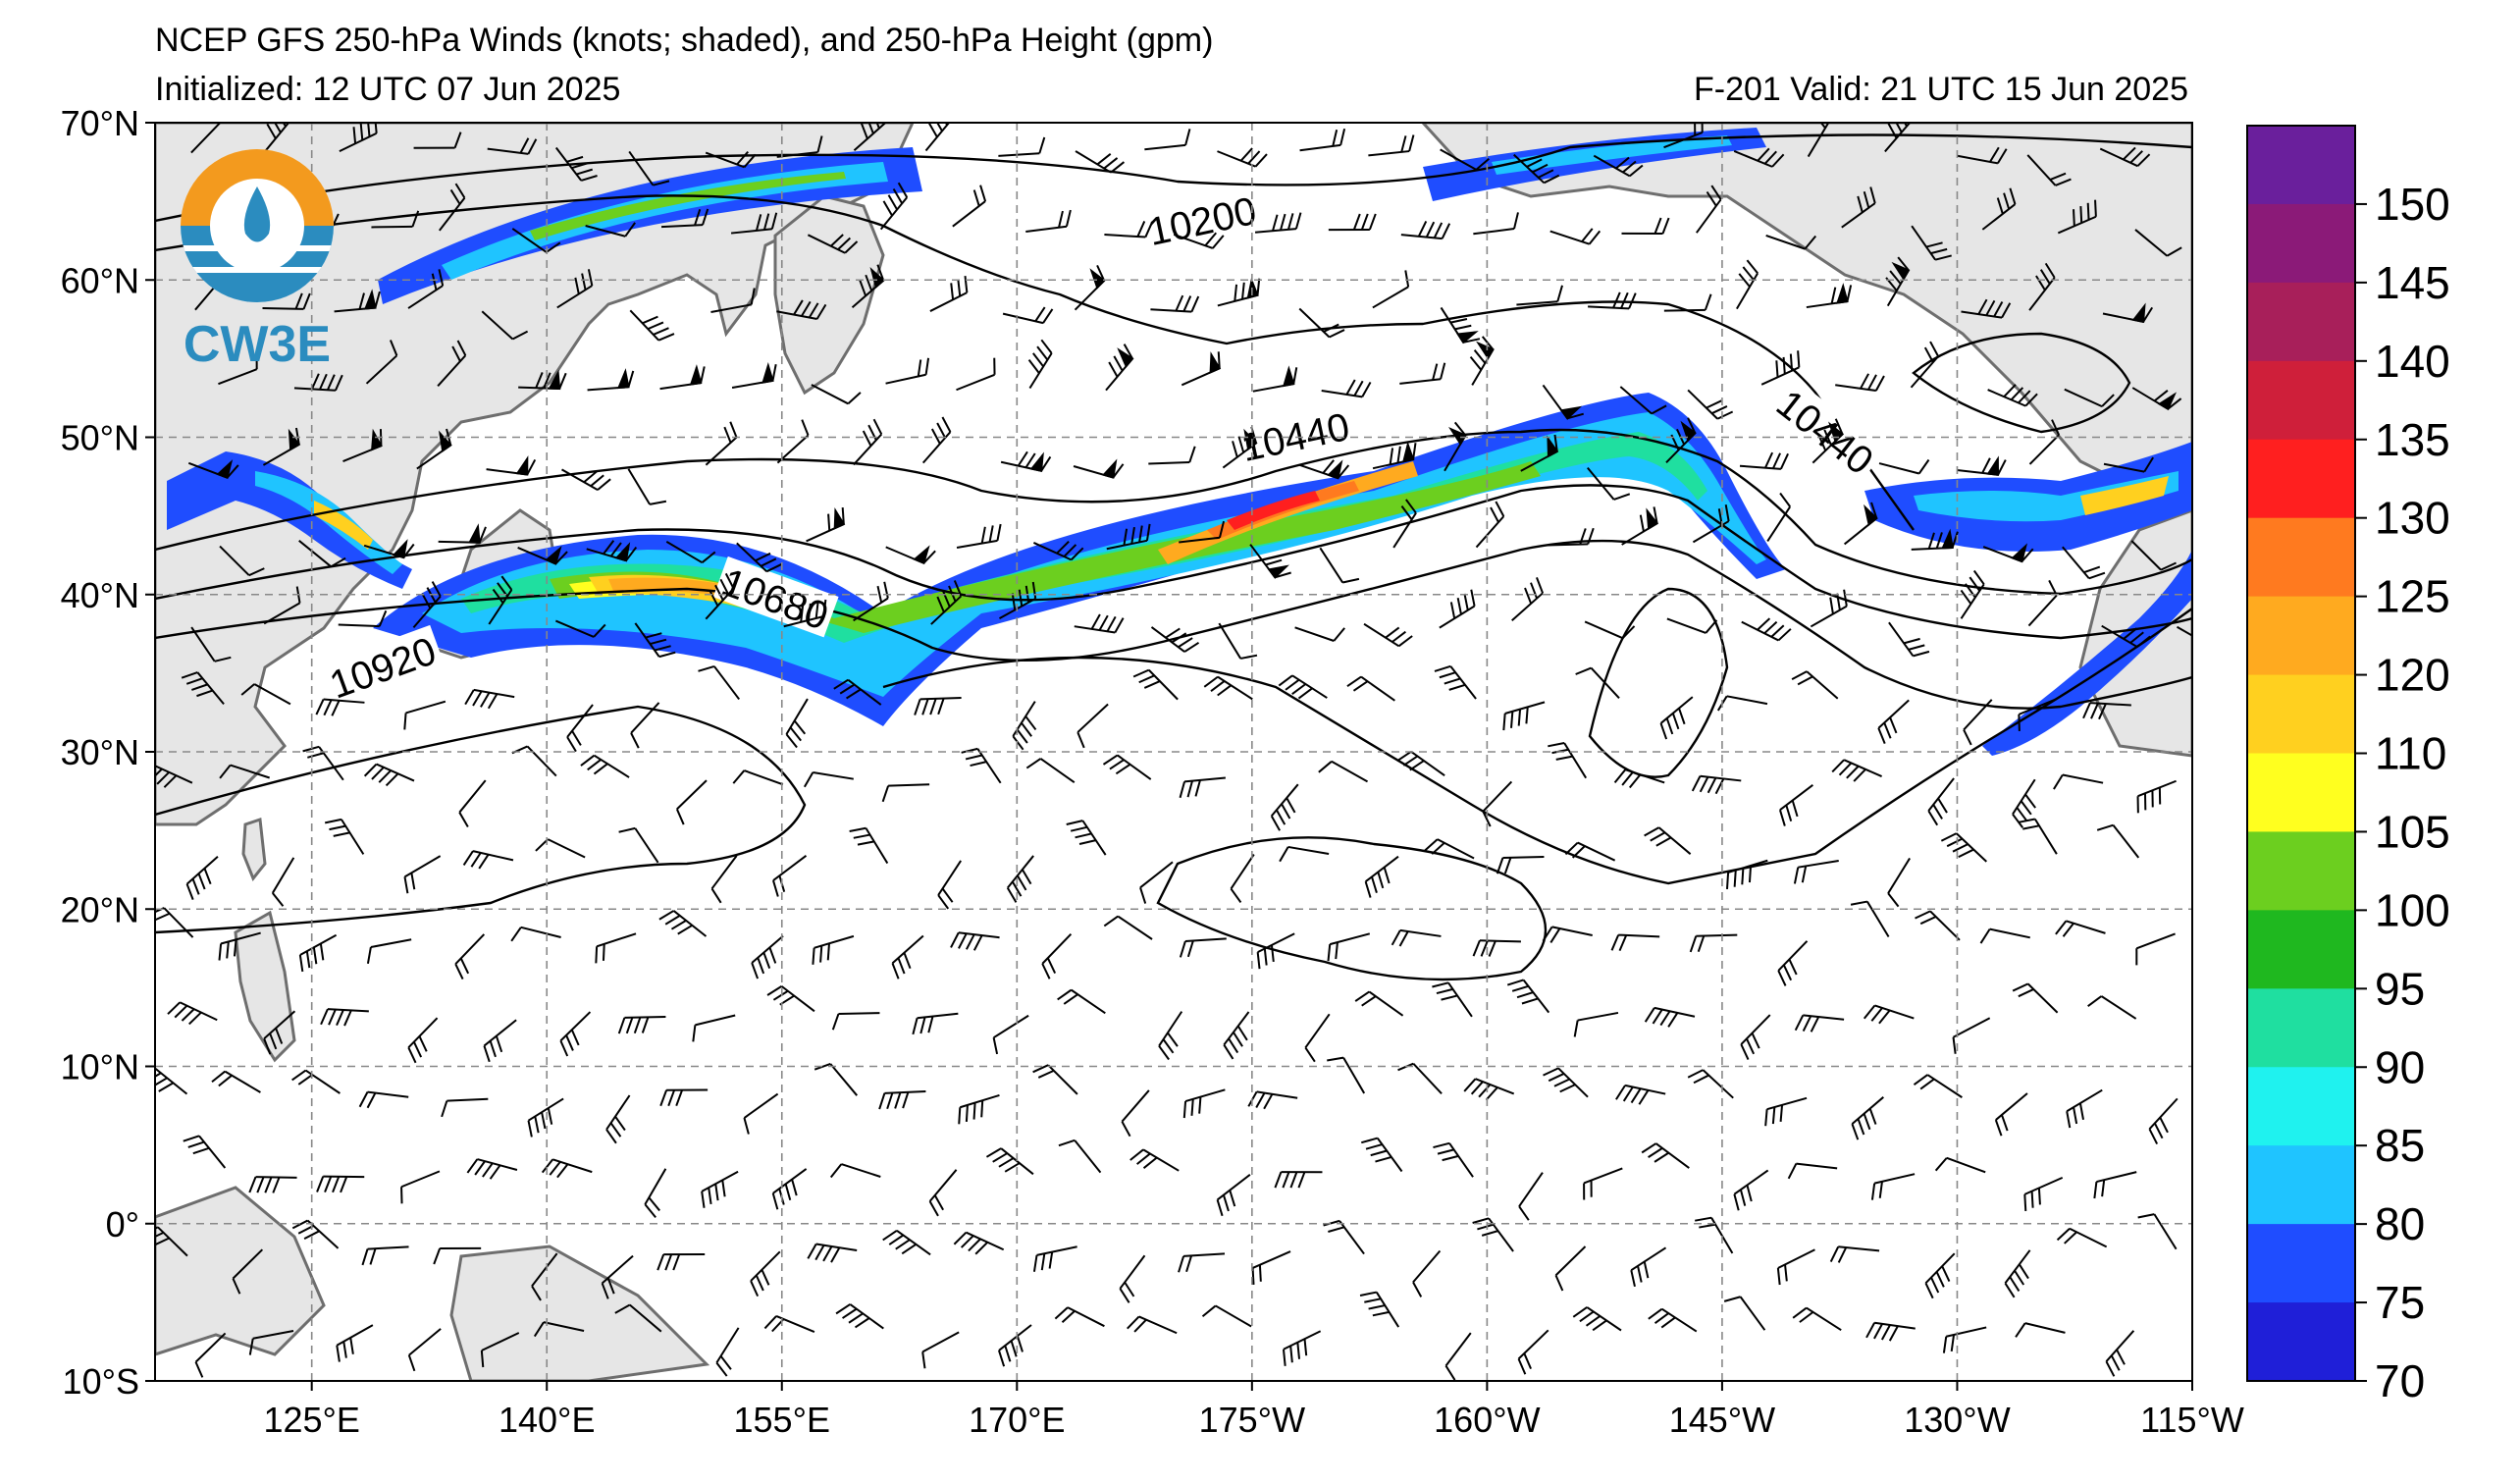 This screenshot has width=2520, height=1483. Describe the element at coordinates (547, 1420) in the screenshot. I see `lon-label: 140°E` at that location.